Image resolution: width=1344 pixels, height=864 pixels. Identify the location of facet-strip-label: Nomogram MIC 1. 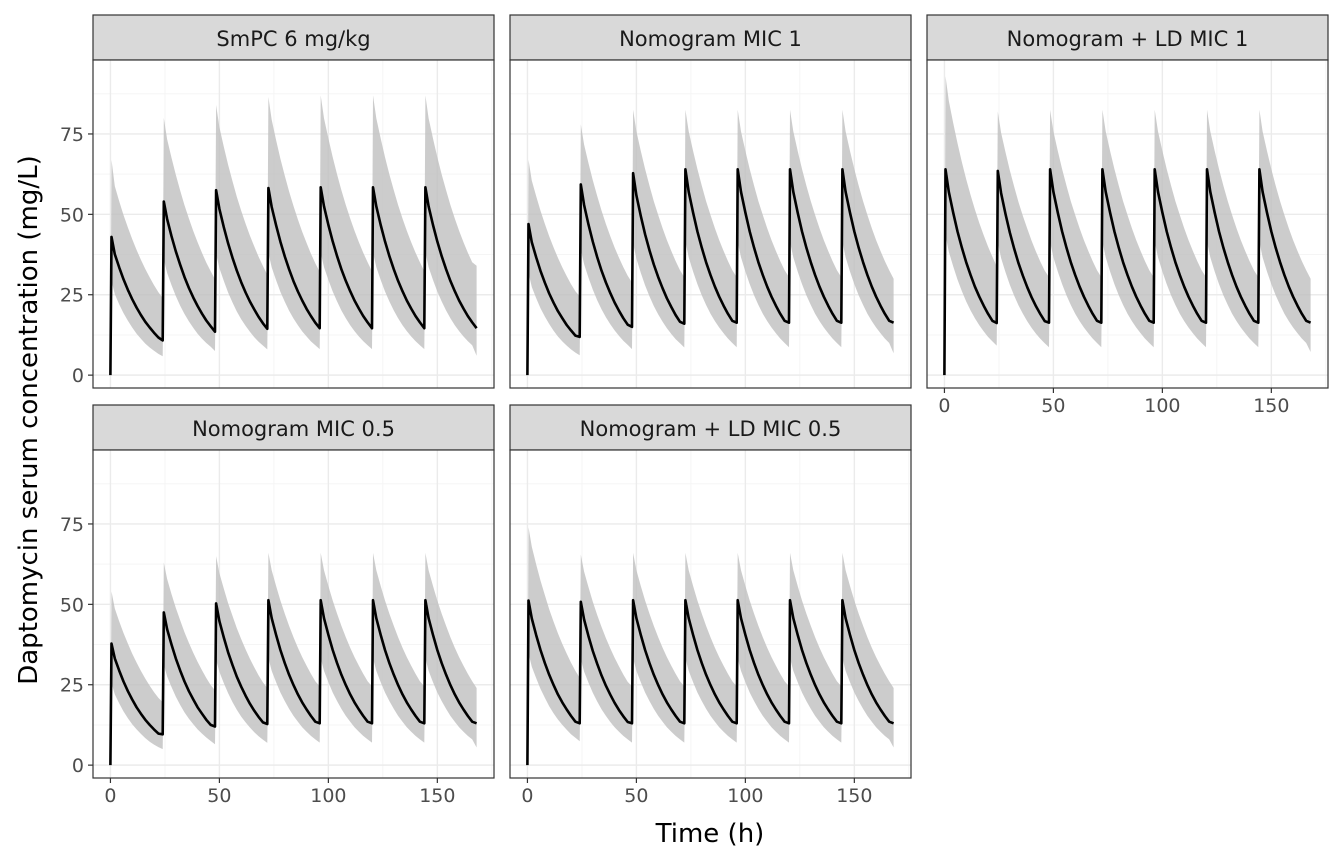
(710, 39).